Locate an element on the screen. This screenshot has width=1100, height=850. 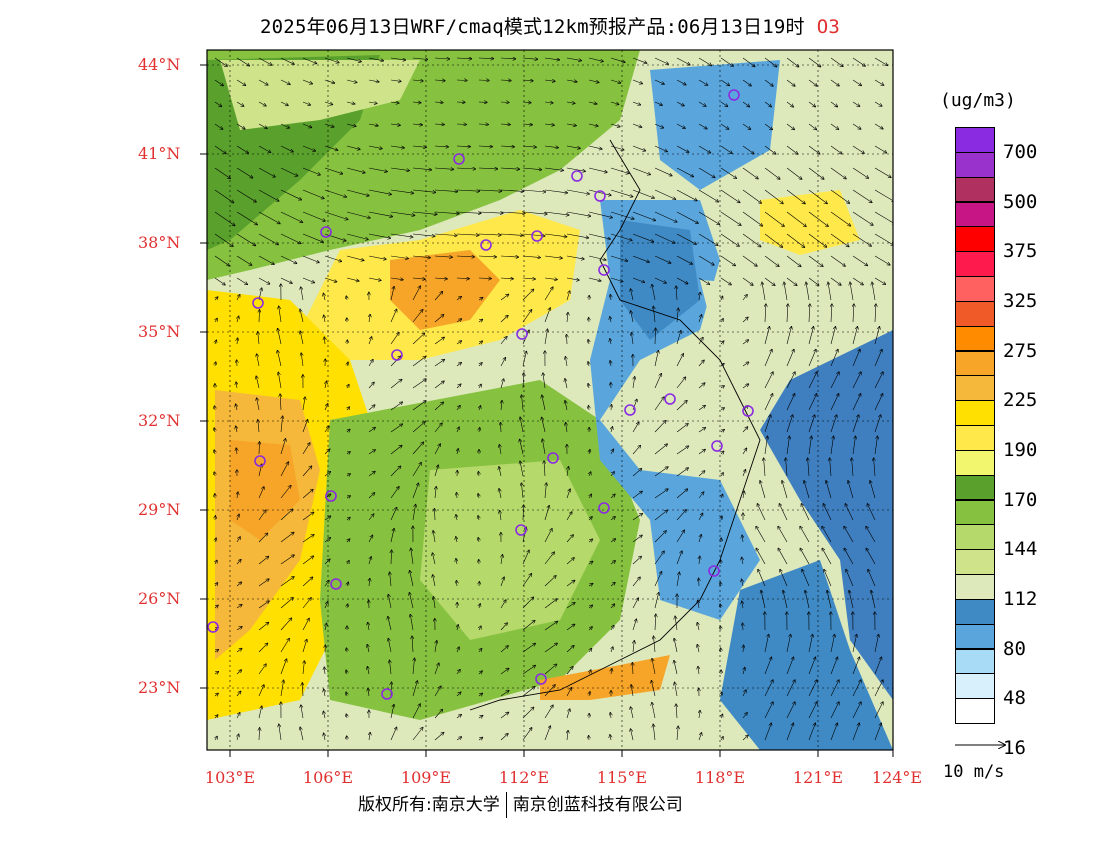
lat-label-41: 41°N is located at coordinates (159, 153).